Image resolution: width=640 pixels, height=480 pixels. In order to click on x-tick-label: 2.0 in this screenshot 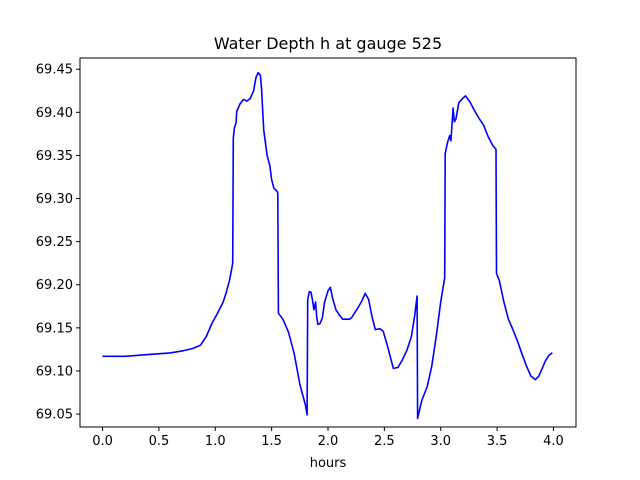, I will do `click(328, 441)`.